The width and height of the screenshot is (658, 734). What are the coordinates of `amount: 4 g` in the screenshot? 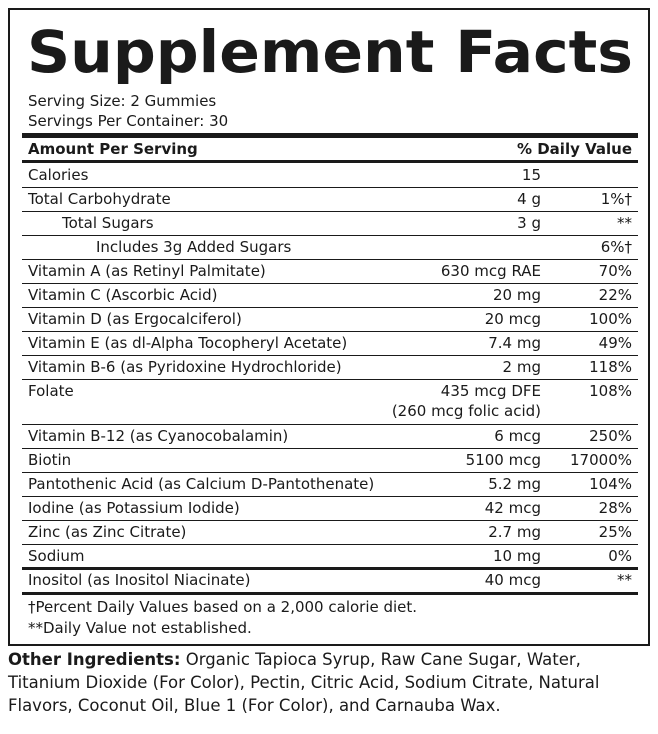 It's located at (529, 199).